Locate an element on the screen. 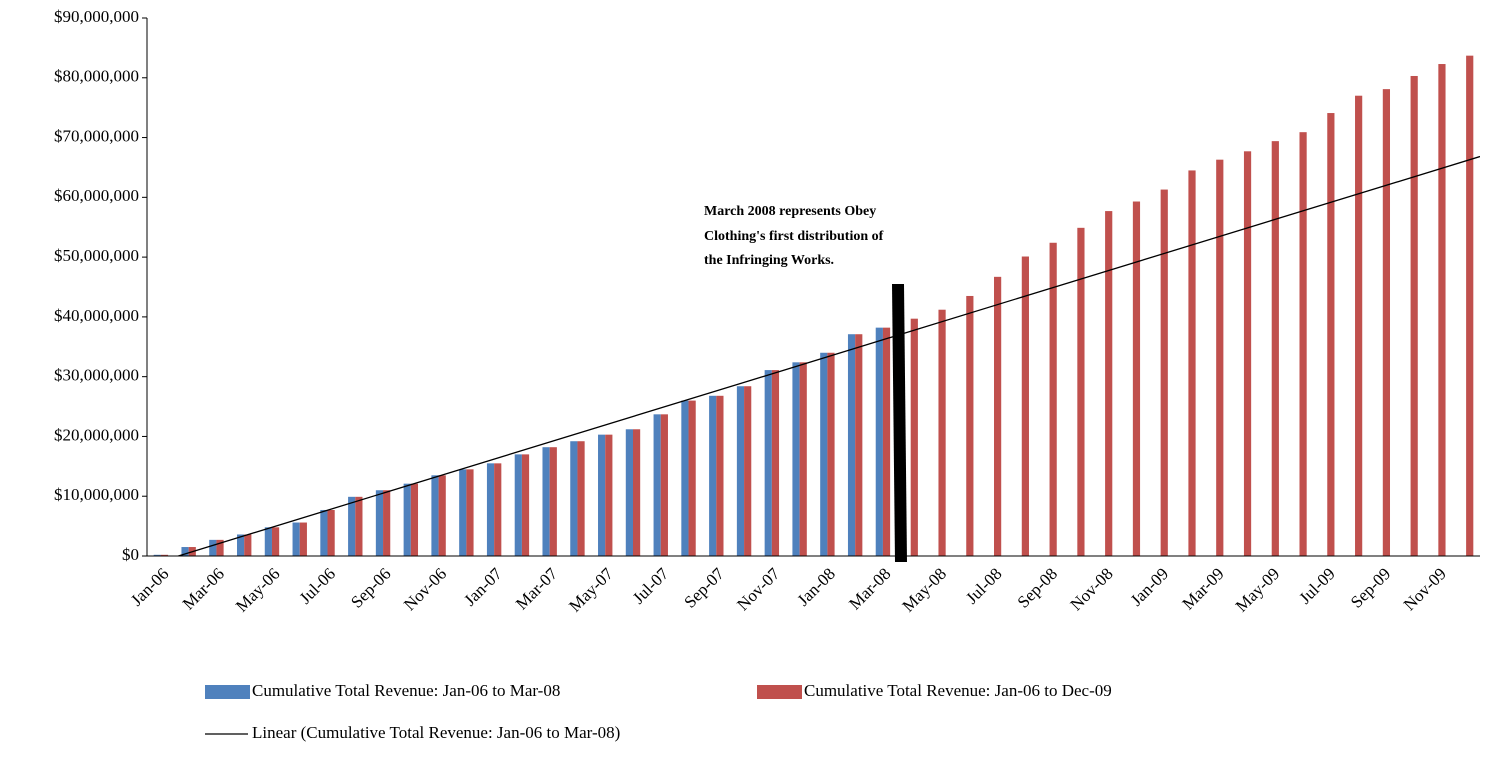 The height and width of the screenshot is (760, 1497). x-tick-label: Mar-09 is located at coordinates (1203, 588).